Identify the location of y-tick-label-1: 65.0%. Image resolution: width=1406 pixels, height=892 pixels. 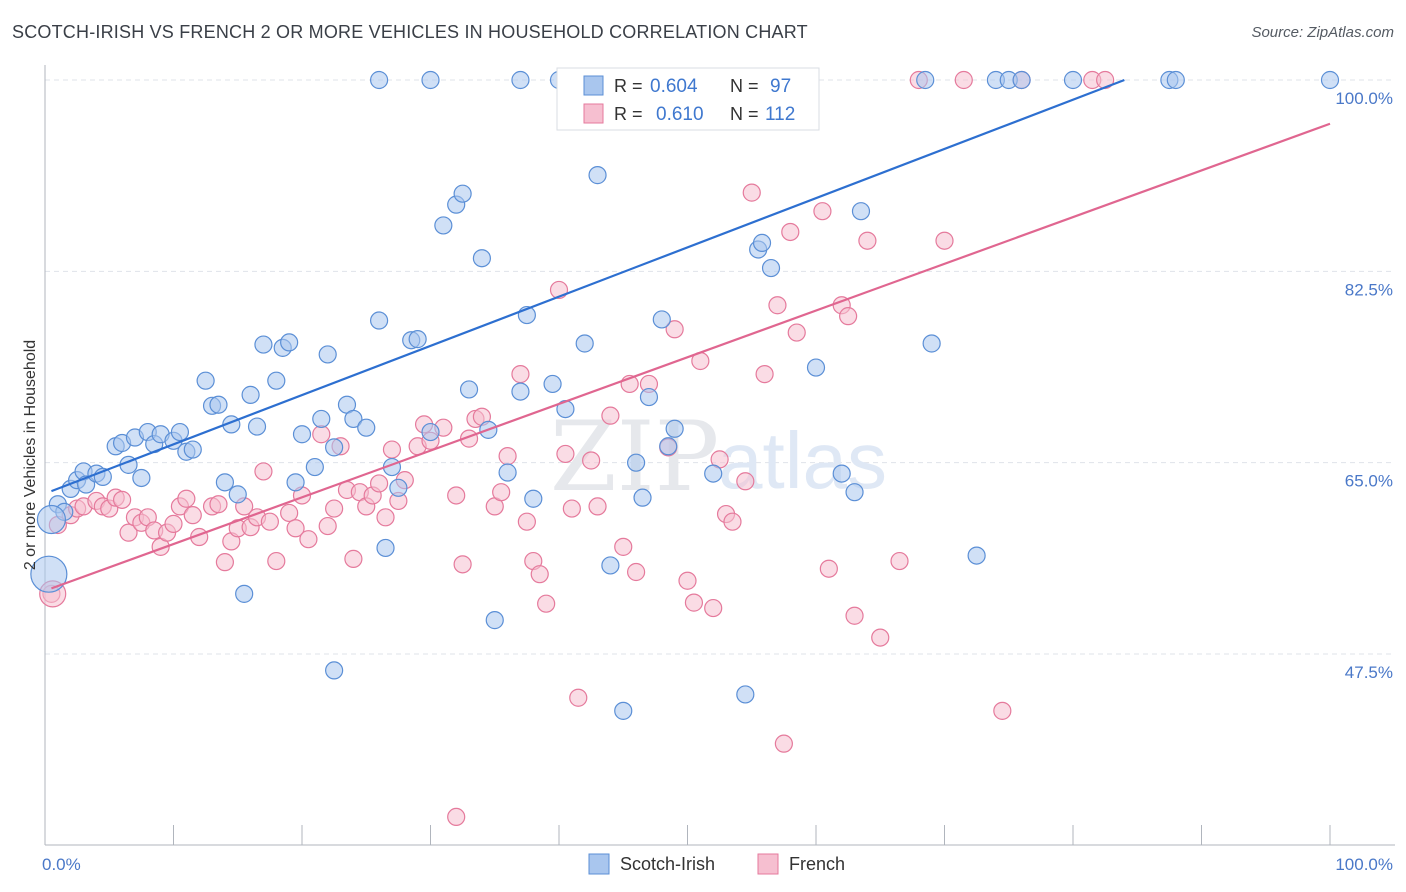
(1369, 481).